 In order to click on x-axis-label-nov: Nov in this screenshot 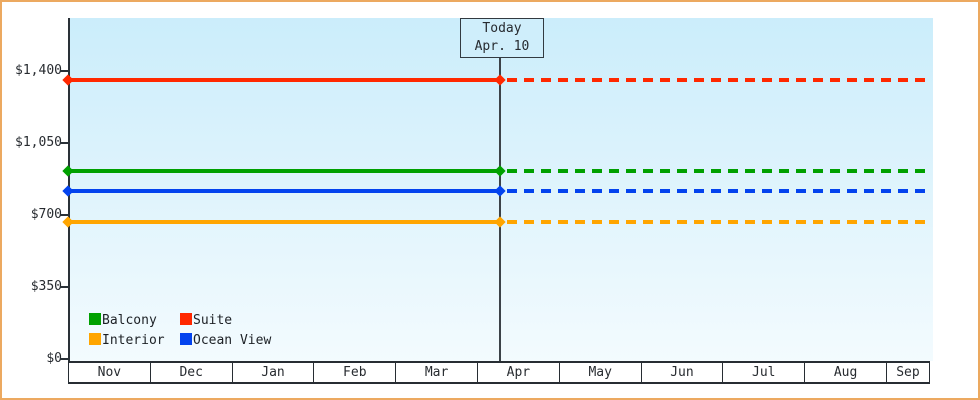, I will do `click(109, 372)`.